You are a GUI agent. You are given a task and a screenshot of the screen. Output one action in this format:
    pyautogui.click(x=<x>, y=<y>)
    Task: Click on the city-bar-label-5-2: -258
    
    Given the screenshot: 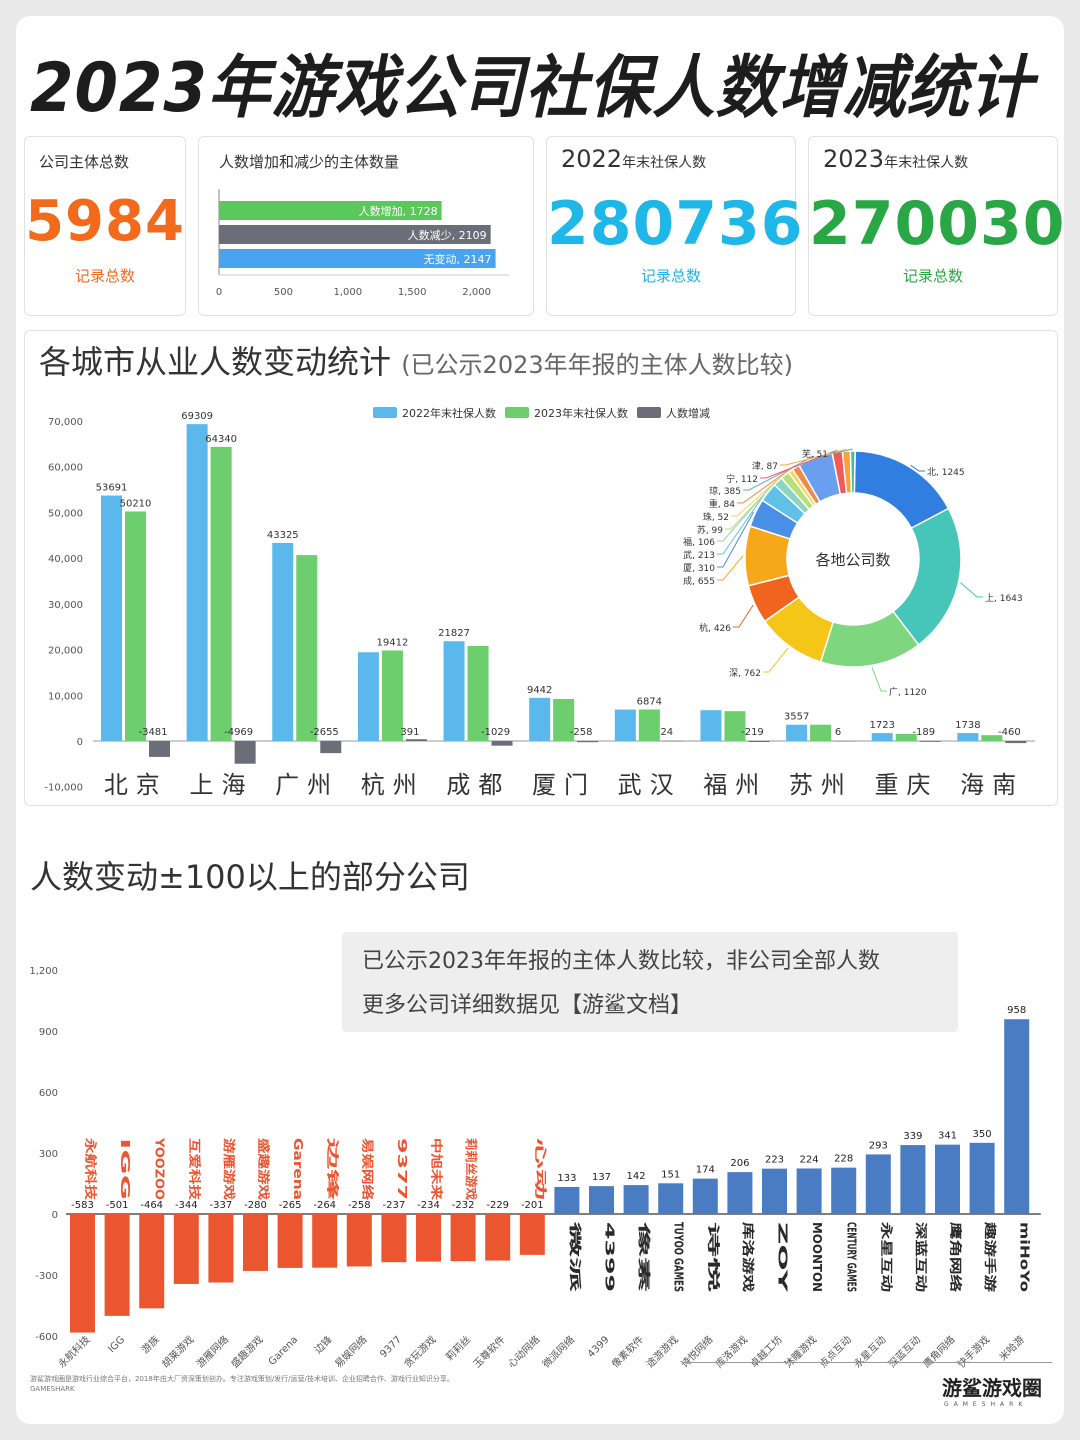 What is the action you would take?
    pyautogui.click(x=581, y=732)
    